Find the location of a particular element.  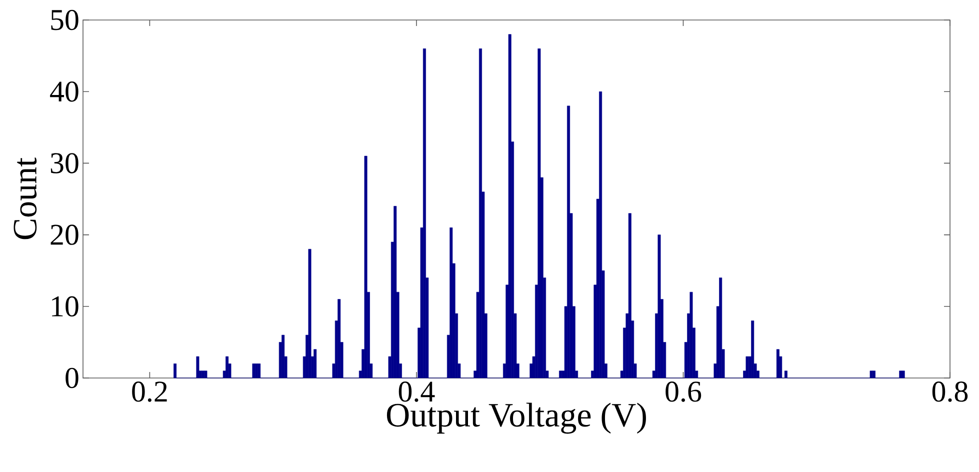

x-tick-label: 0.8 is located at coordinates (950, 392).